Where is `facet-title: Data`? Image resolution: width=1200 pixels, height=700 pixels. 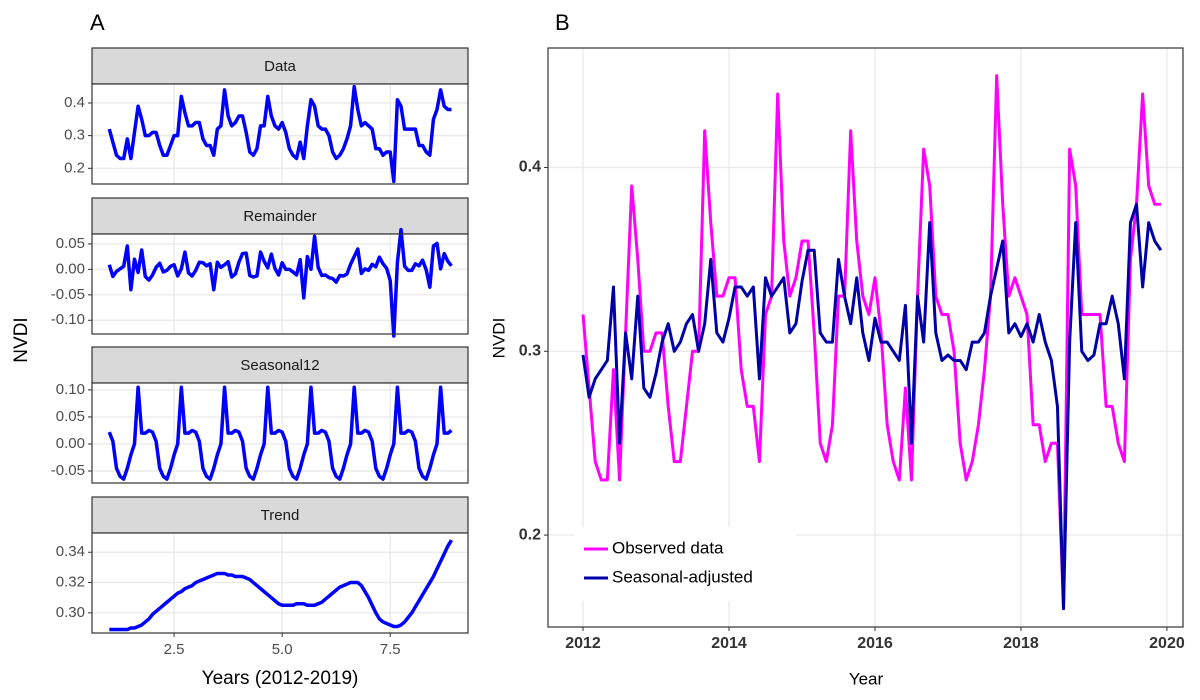
facet-title: Data is located at coordinates (280, 66).